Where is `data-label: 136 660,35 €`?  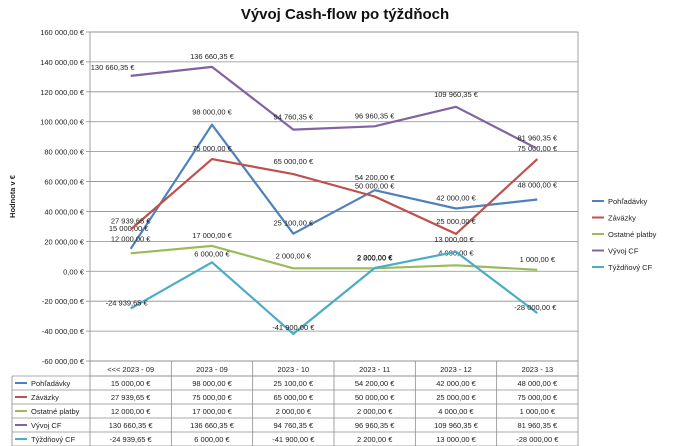
data-label: 136 660,35 € is located at coordinates (212, 56).